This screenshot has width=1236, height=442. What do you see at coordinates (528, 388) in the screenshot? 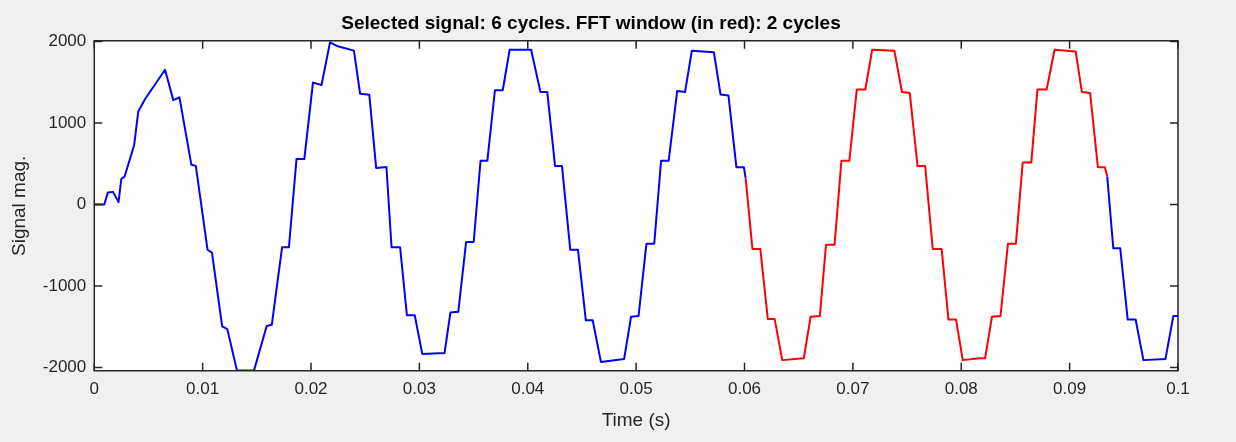
I see `x-tick-label: 0.04` at bounding box center [528, 388].